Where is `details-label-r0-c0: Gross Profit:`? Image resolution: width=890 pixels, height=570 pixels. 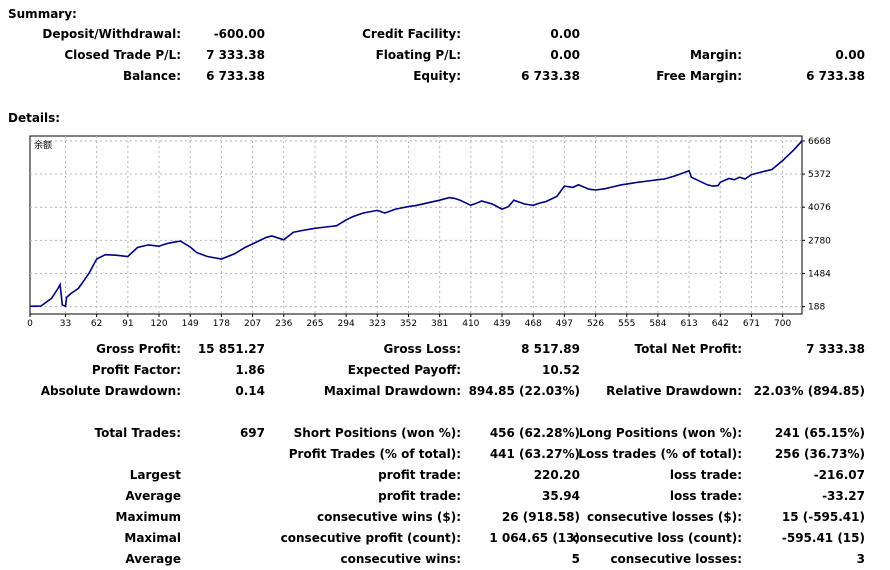 details-label-r0-c0: Gross Profit: is located at coordinates (138, 349).